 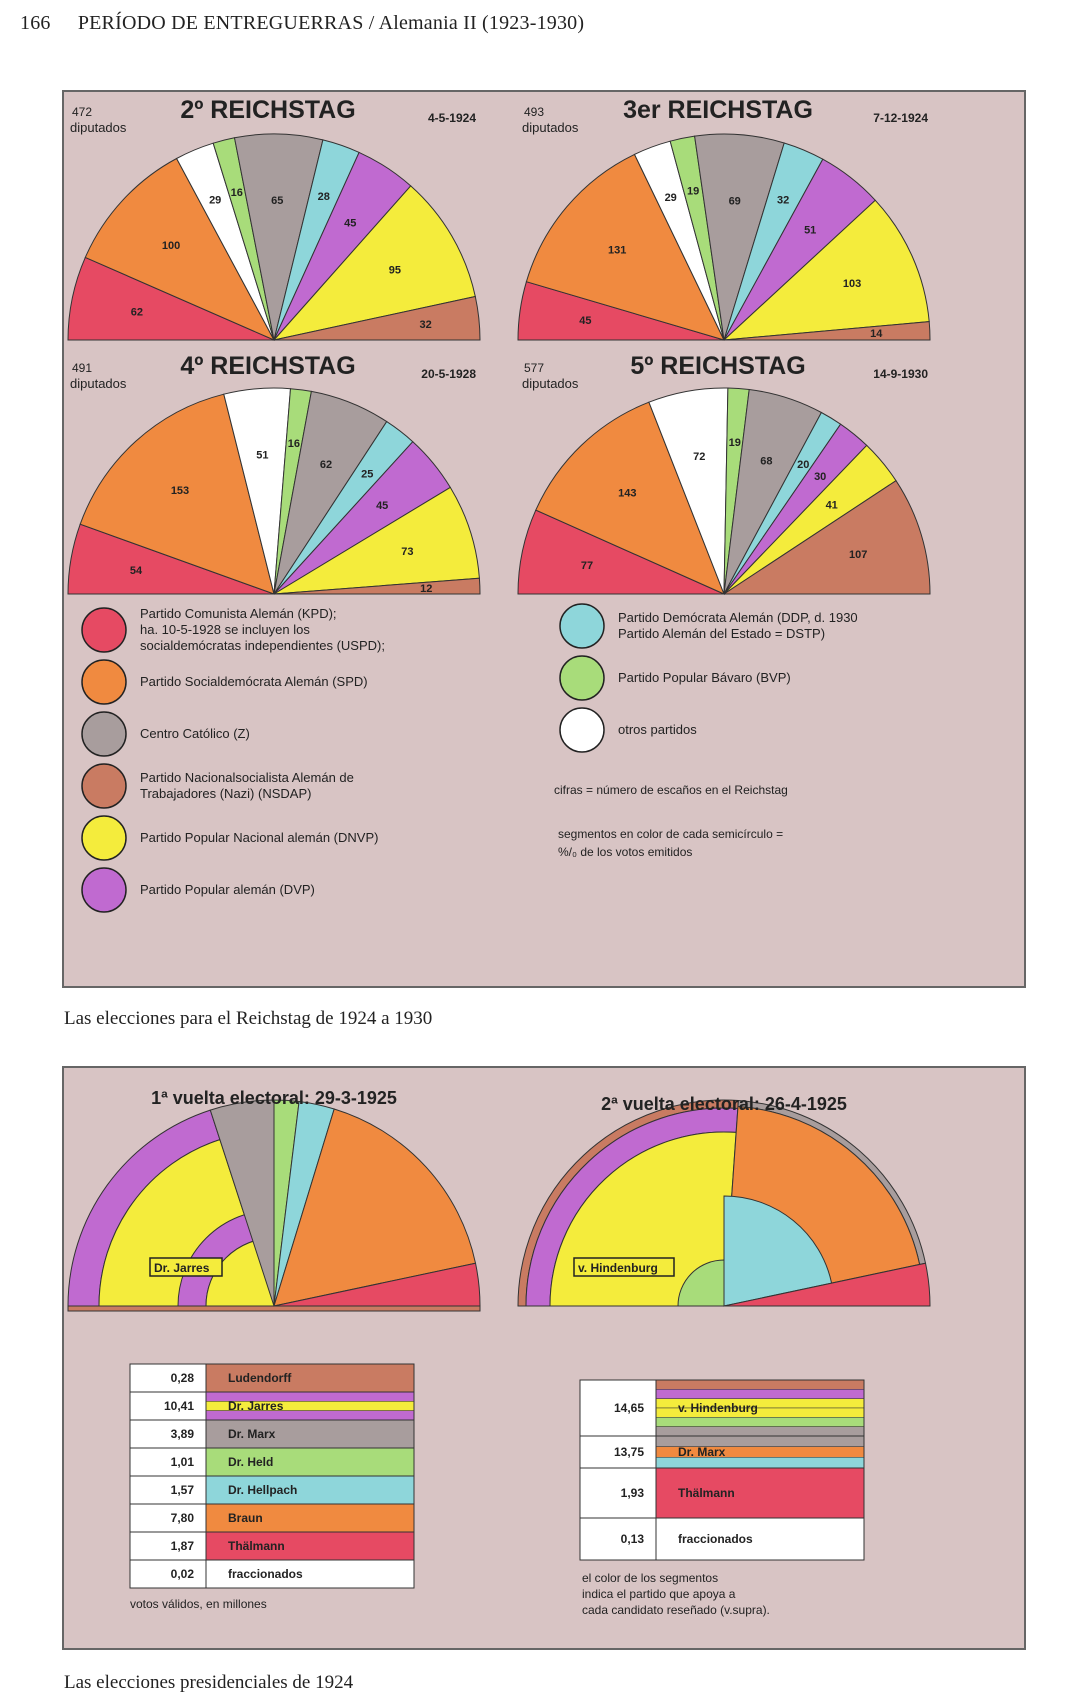 What do you see at coordinates (534, 112) in the screenshot?
I see `seats-count: 493` at bounding box center [534, 112].